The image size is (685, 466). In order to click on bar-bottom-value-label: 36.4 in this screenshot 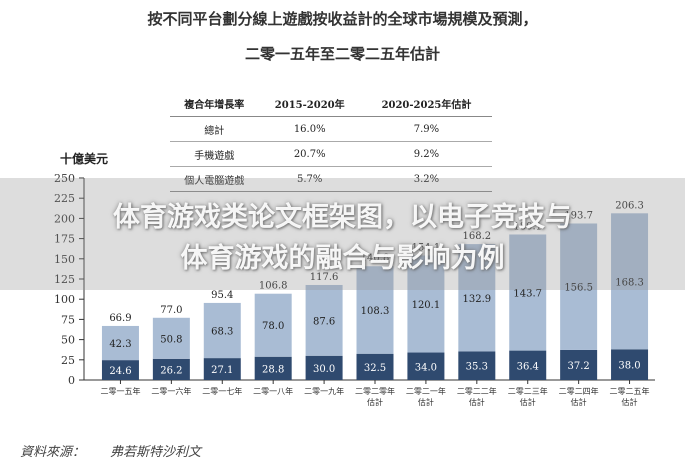, I will do `click(528, 366)`.